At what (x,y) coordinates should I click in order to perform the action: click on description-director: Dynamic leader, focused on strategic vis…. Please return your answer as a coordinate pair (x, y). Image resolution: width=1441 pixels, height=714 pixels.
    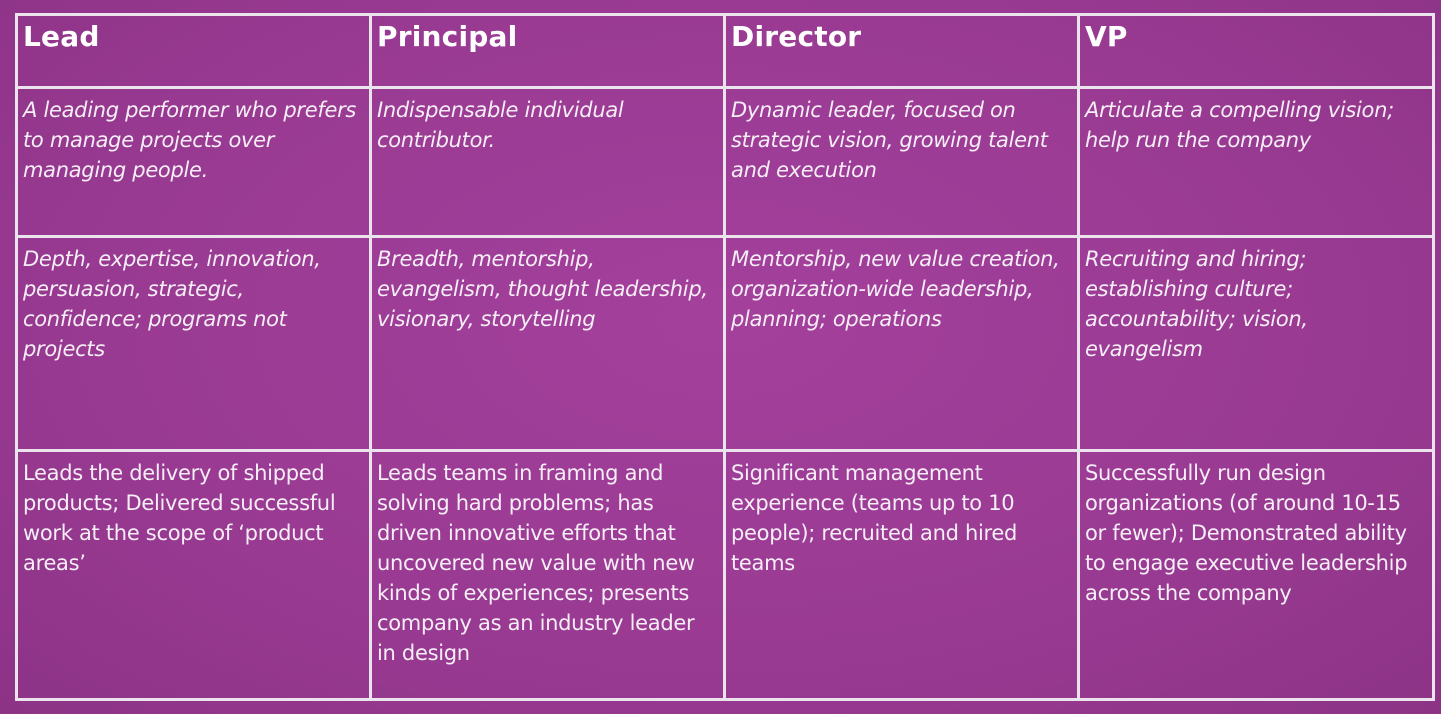
    Looking at the image, I should click on (901, 162).